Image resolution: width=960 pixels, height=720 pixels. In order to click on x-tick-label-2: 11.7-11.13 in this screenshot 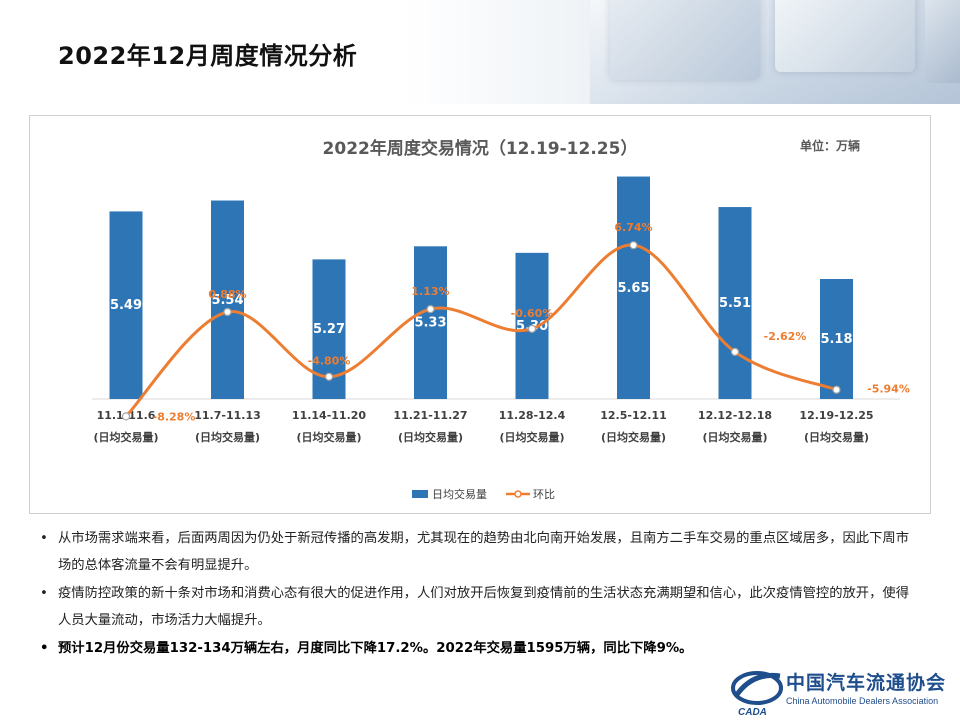, I will do `click(227, 415)`.